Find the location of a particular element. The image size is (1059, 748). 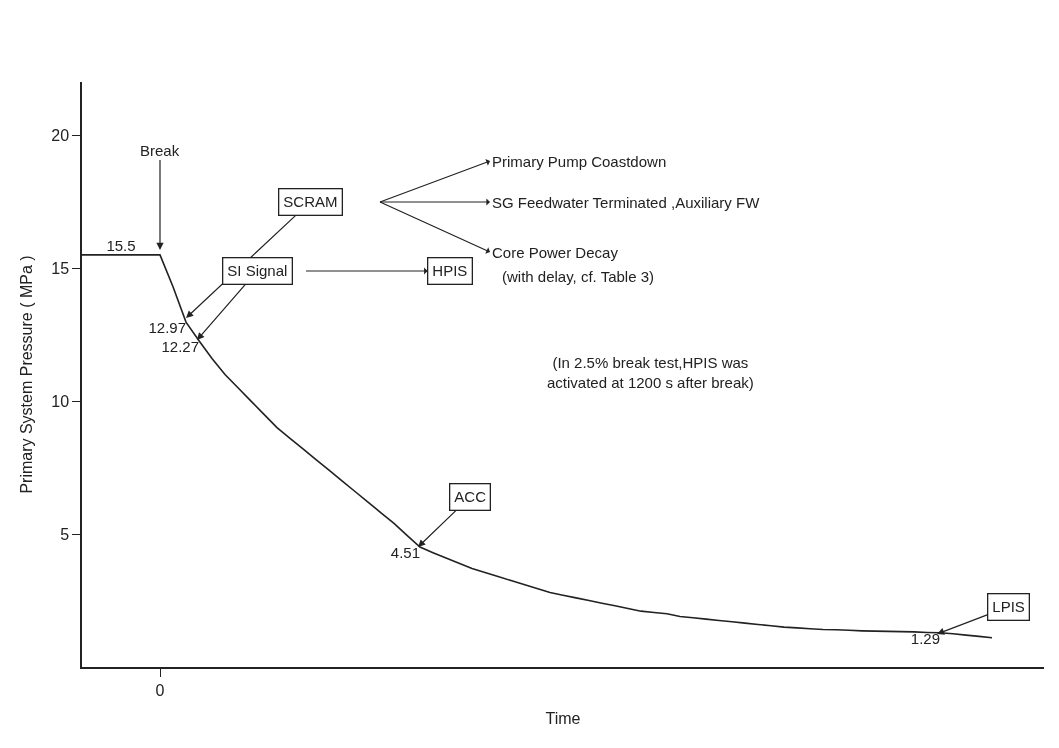

y-tick-label: 15 is located at coordinates (60, 268).